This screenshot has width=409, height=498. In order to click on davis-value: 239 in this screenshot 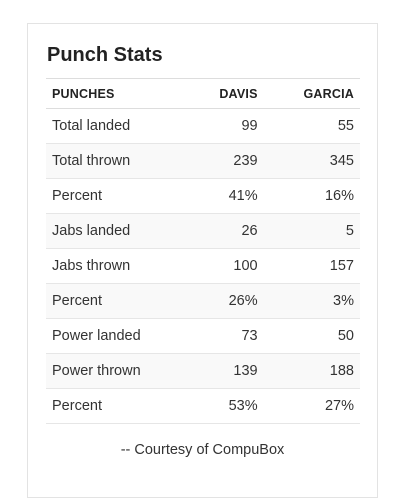, I will do `click(218, 161)`.